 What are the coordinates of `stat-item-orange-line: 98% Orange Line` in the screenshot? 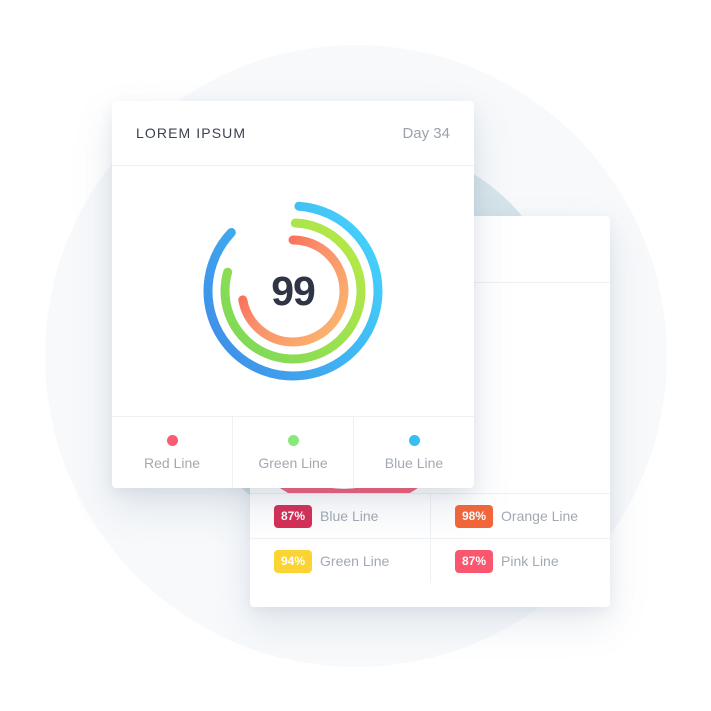 It's located at (520, 516).